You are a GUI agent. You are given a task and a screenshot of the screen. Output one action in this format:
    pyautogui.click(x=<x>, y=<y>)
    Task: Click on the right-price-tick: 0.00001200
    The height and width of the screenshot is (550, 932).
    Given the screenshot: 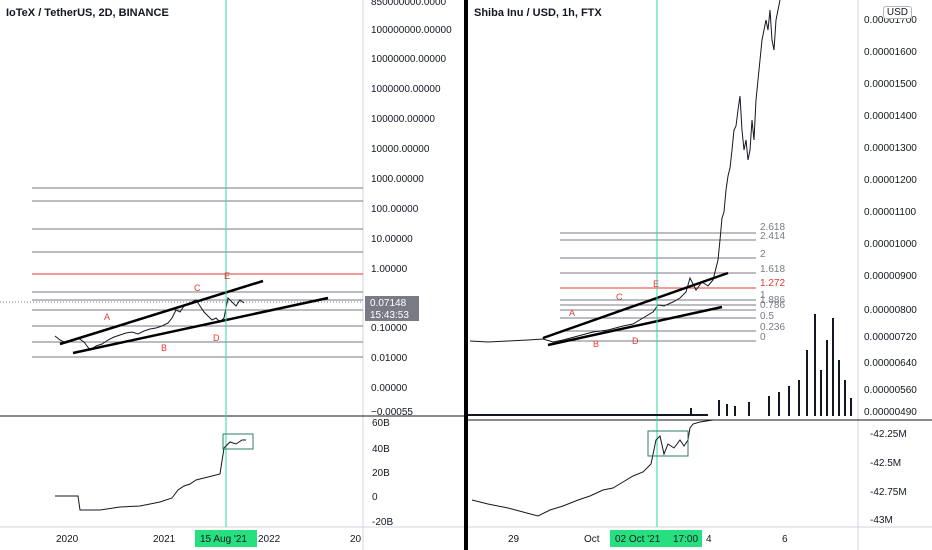 What is the action you would take?
    pyautogui.click(x=890, y=180)
    